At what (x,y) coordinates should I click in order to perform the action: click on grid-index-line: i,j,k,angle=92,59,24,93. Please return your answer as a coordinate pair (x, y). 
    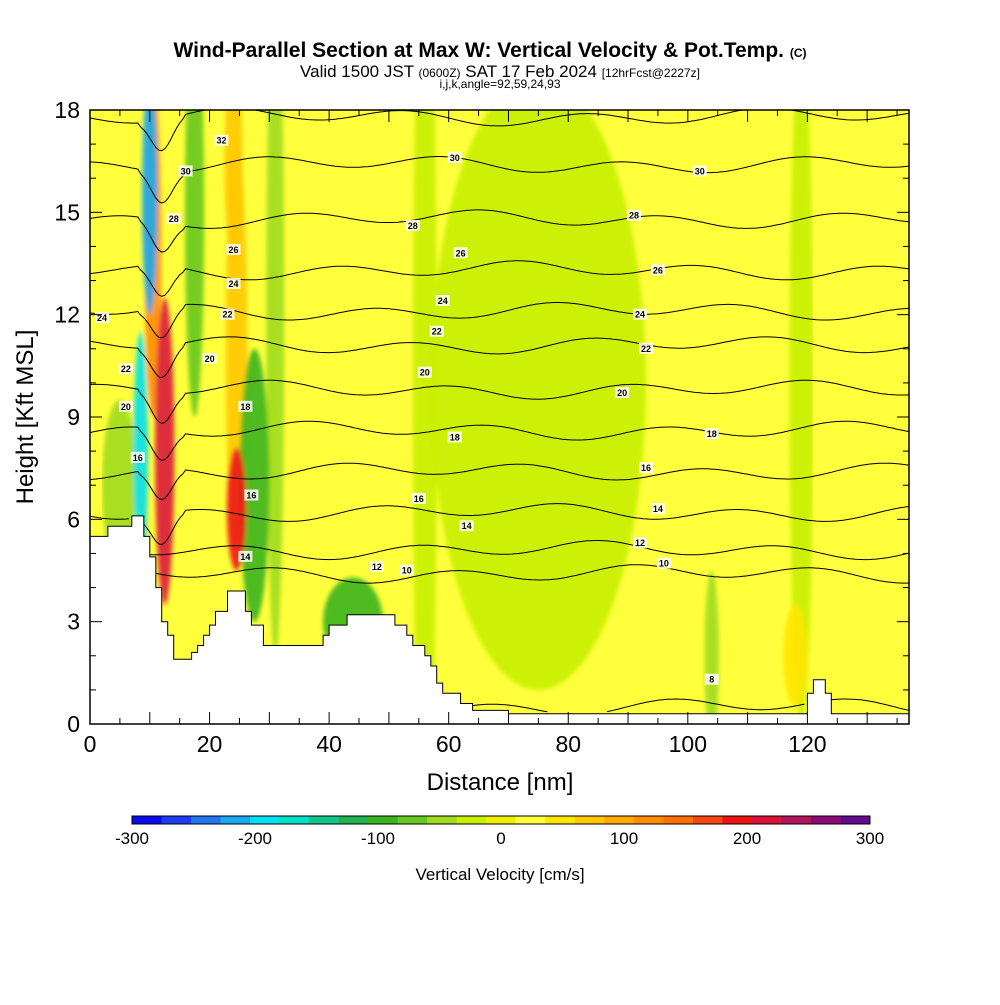
    Looking at the image, I should click on (499, 84).